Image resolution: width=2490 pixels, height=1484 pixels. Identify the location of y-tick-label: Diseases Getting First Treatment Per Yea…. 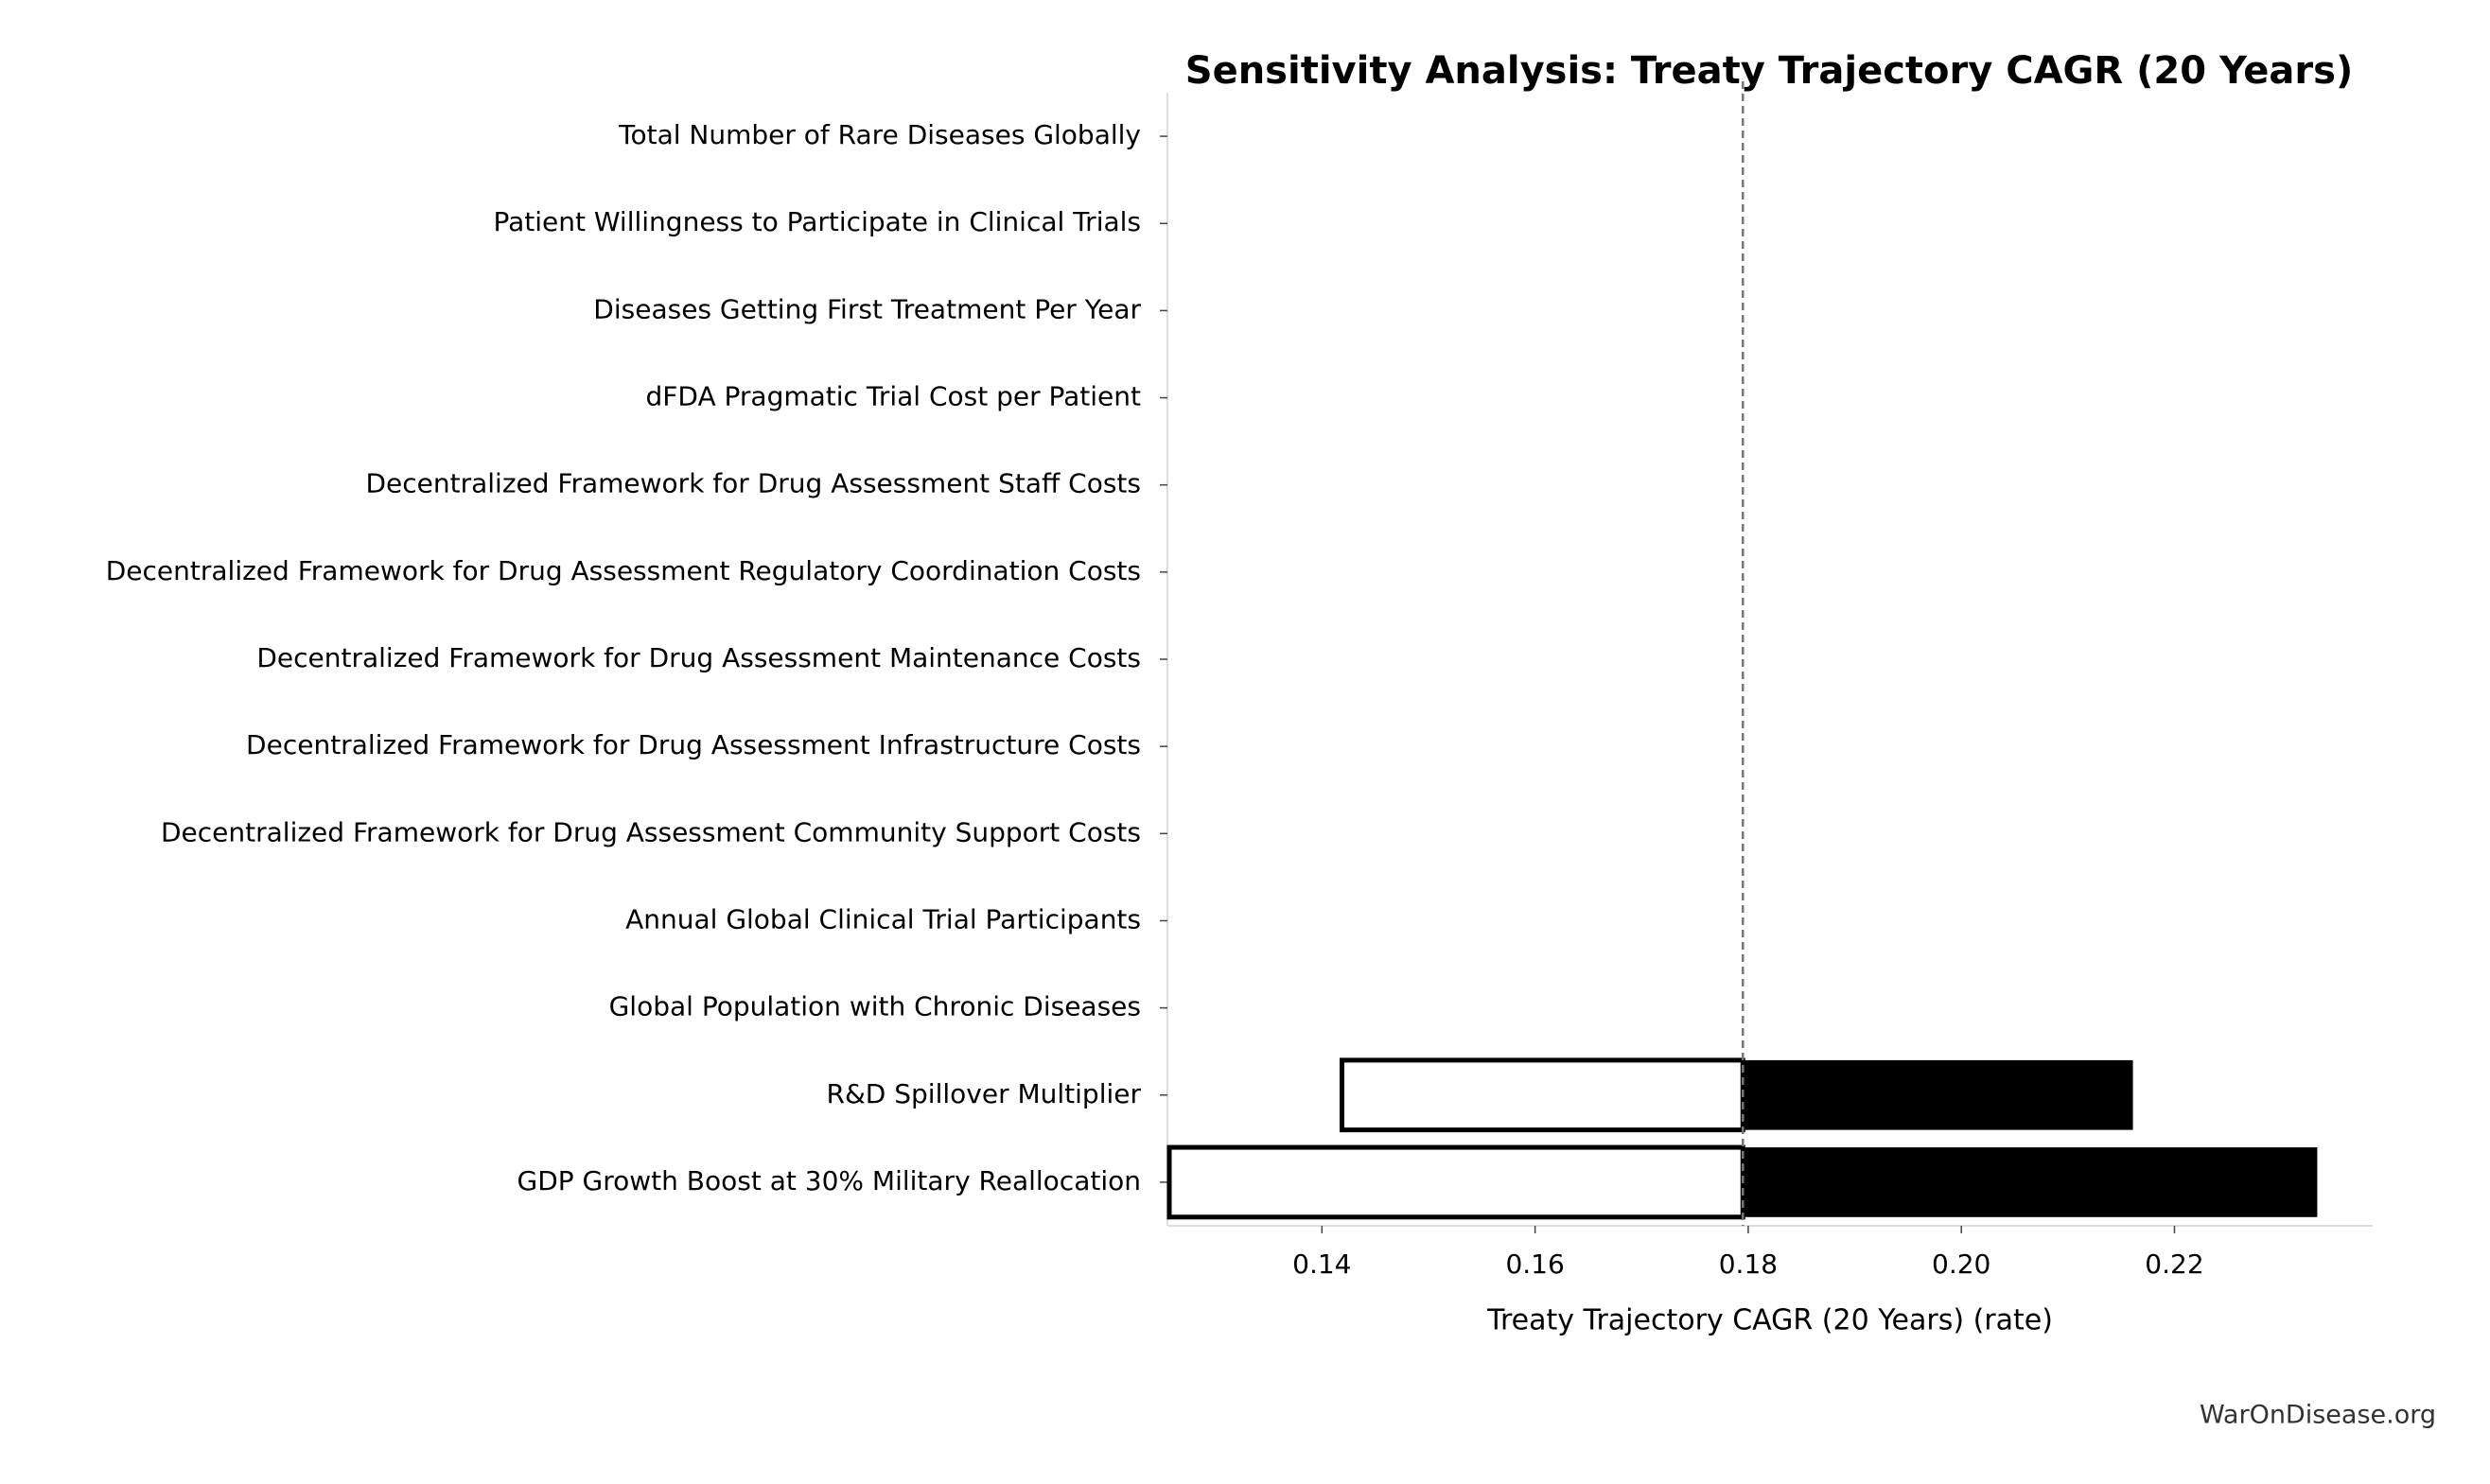
(867, 308).